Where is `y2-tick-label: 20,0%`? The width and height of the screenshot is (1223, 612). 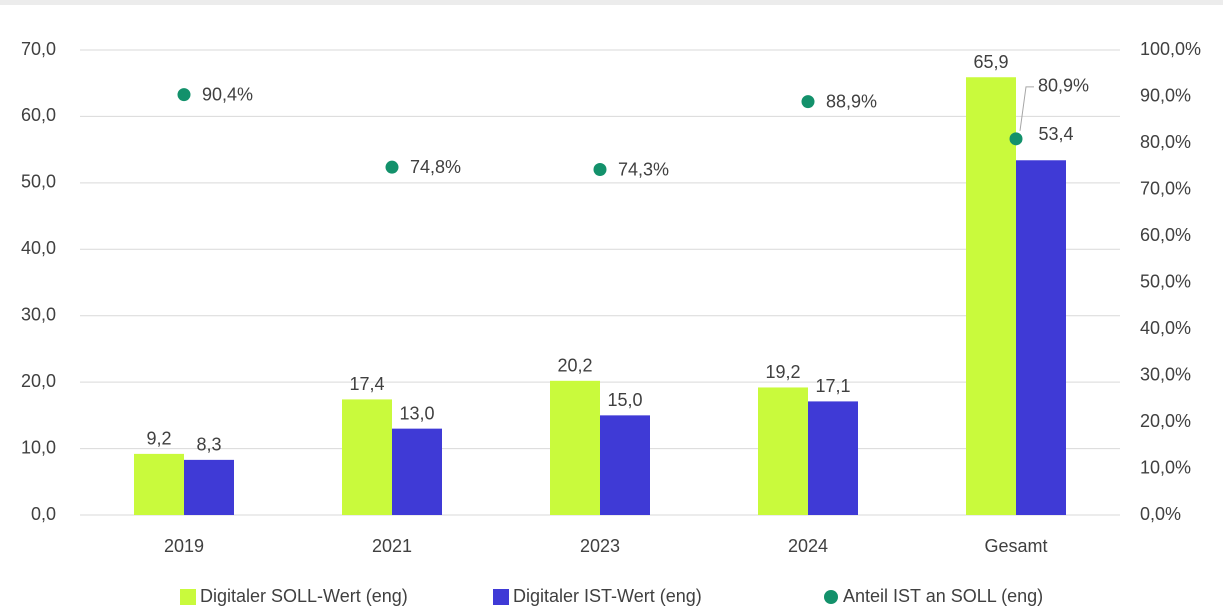
y2-tick-label: 20,0% is located at coordinates (1165, 421).